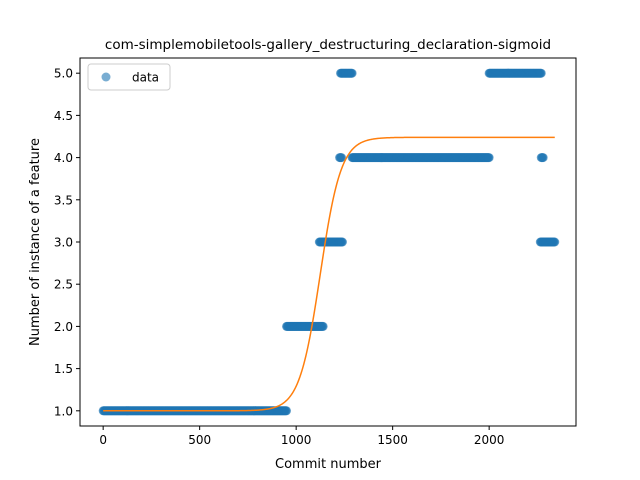 This screenshot has width=640, height=480. I want to click on x-axis: 0 500 1000 1500 2000, so click(301, 436).